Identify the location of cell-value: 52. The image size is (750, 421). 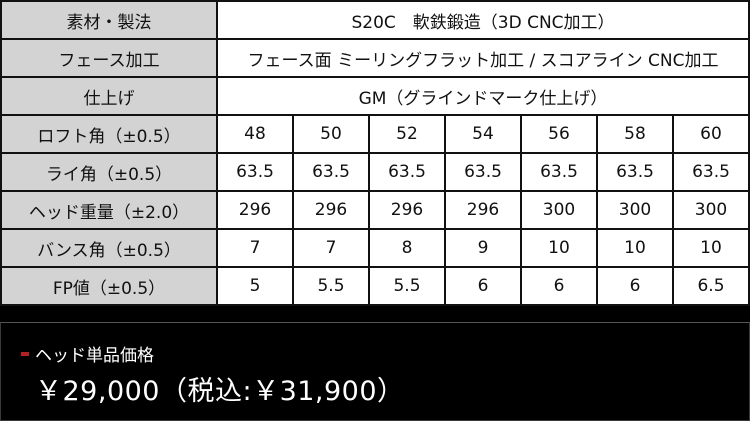
(407, 134).